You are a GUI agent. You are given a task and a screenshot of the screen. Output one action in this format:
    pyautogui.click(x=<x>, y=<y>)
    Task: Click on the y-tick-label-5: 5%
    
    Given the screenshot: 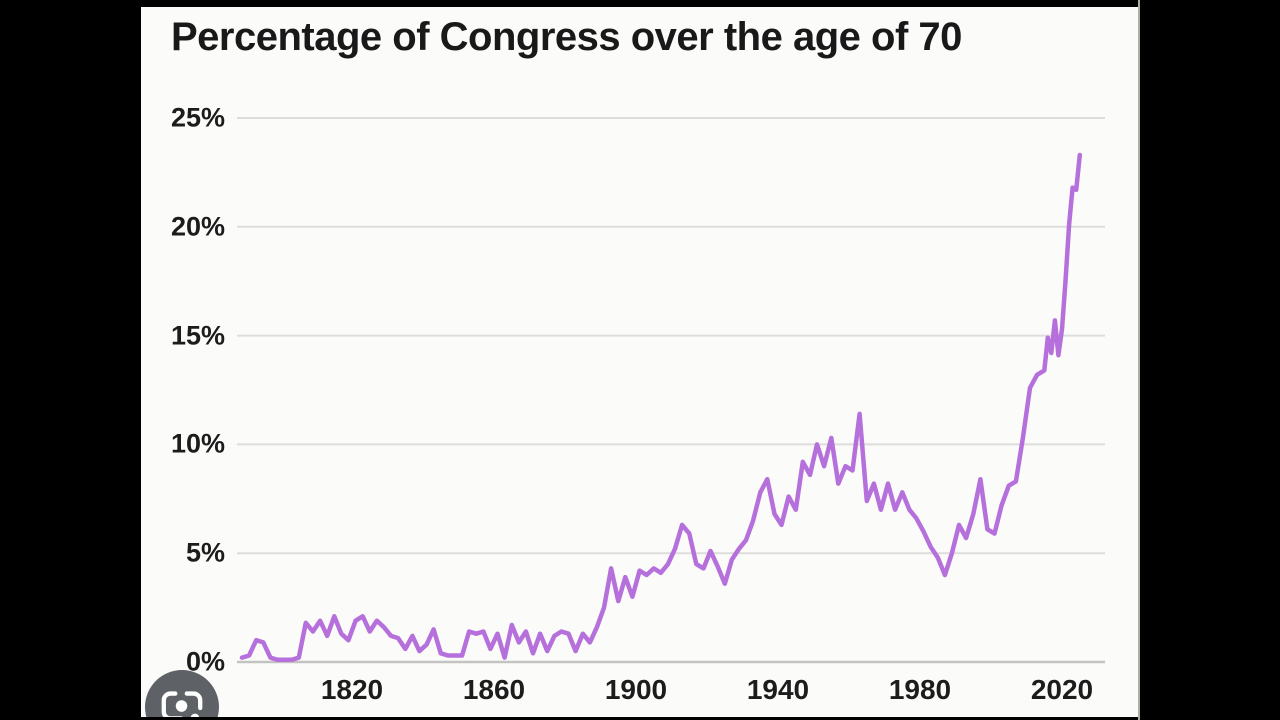 What is the action you would take?
    pyautogui.click(x=205, y=552)
    